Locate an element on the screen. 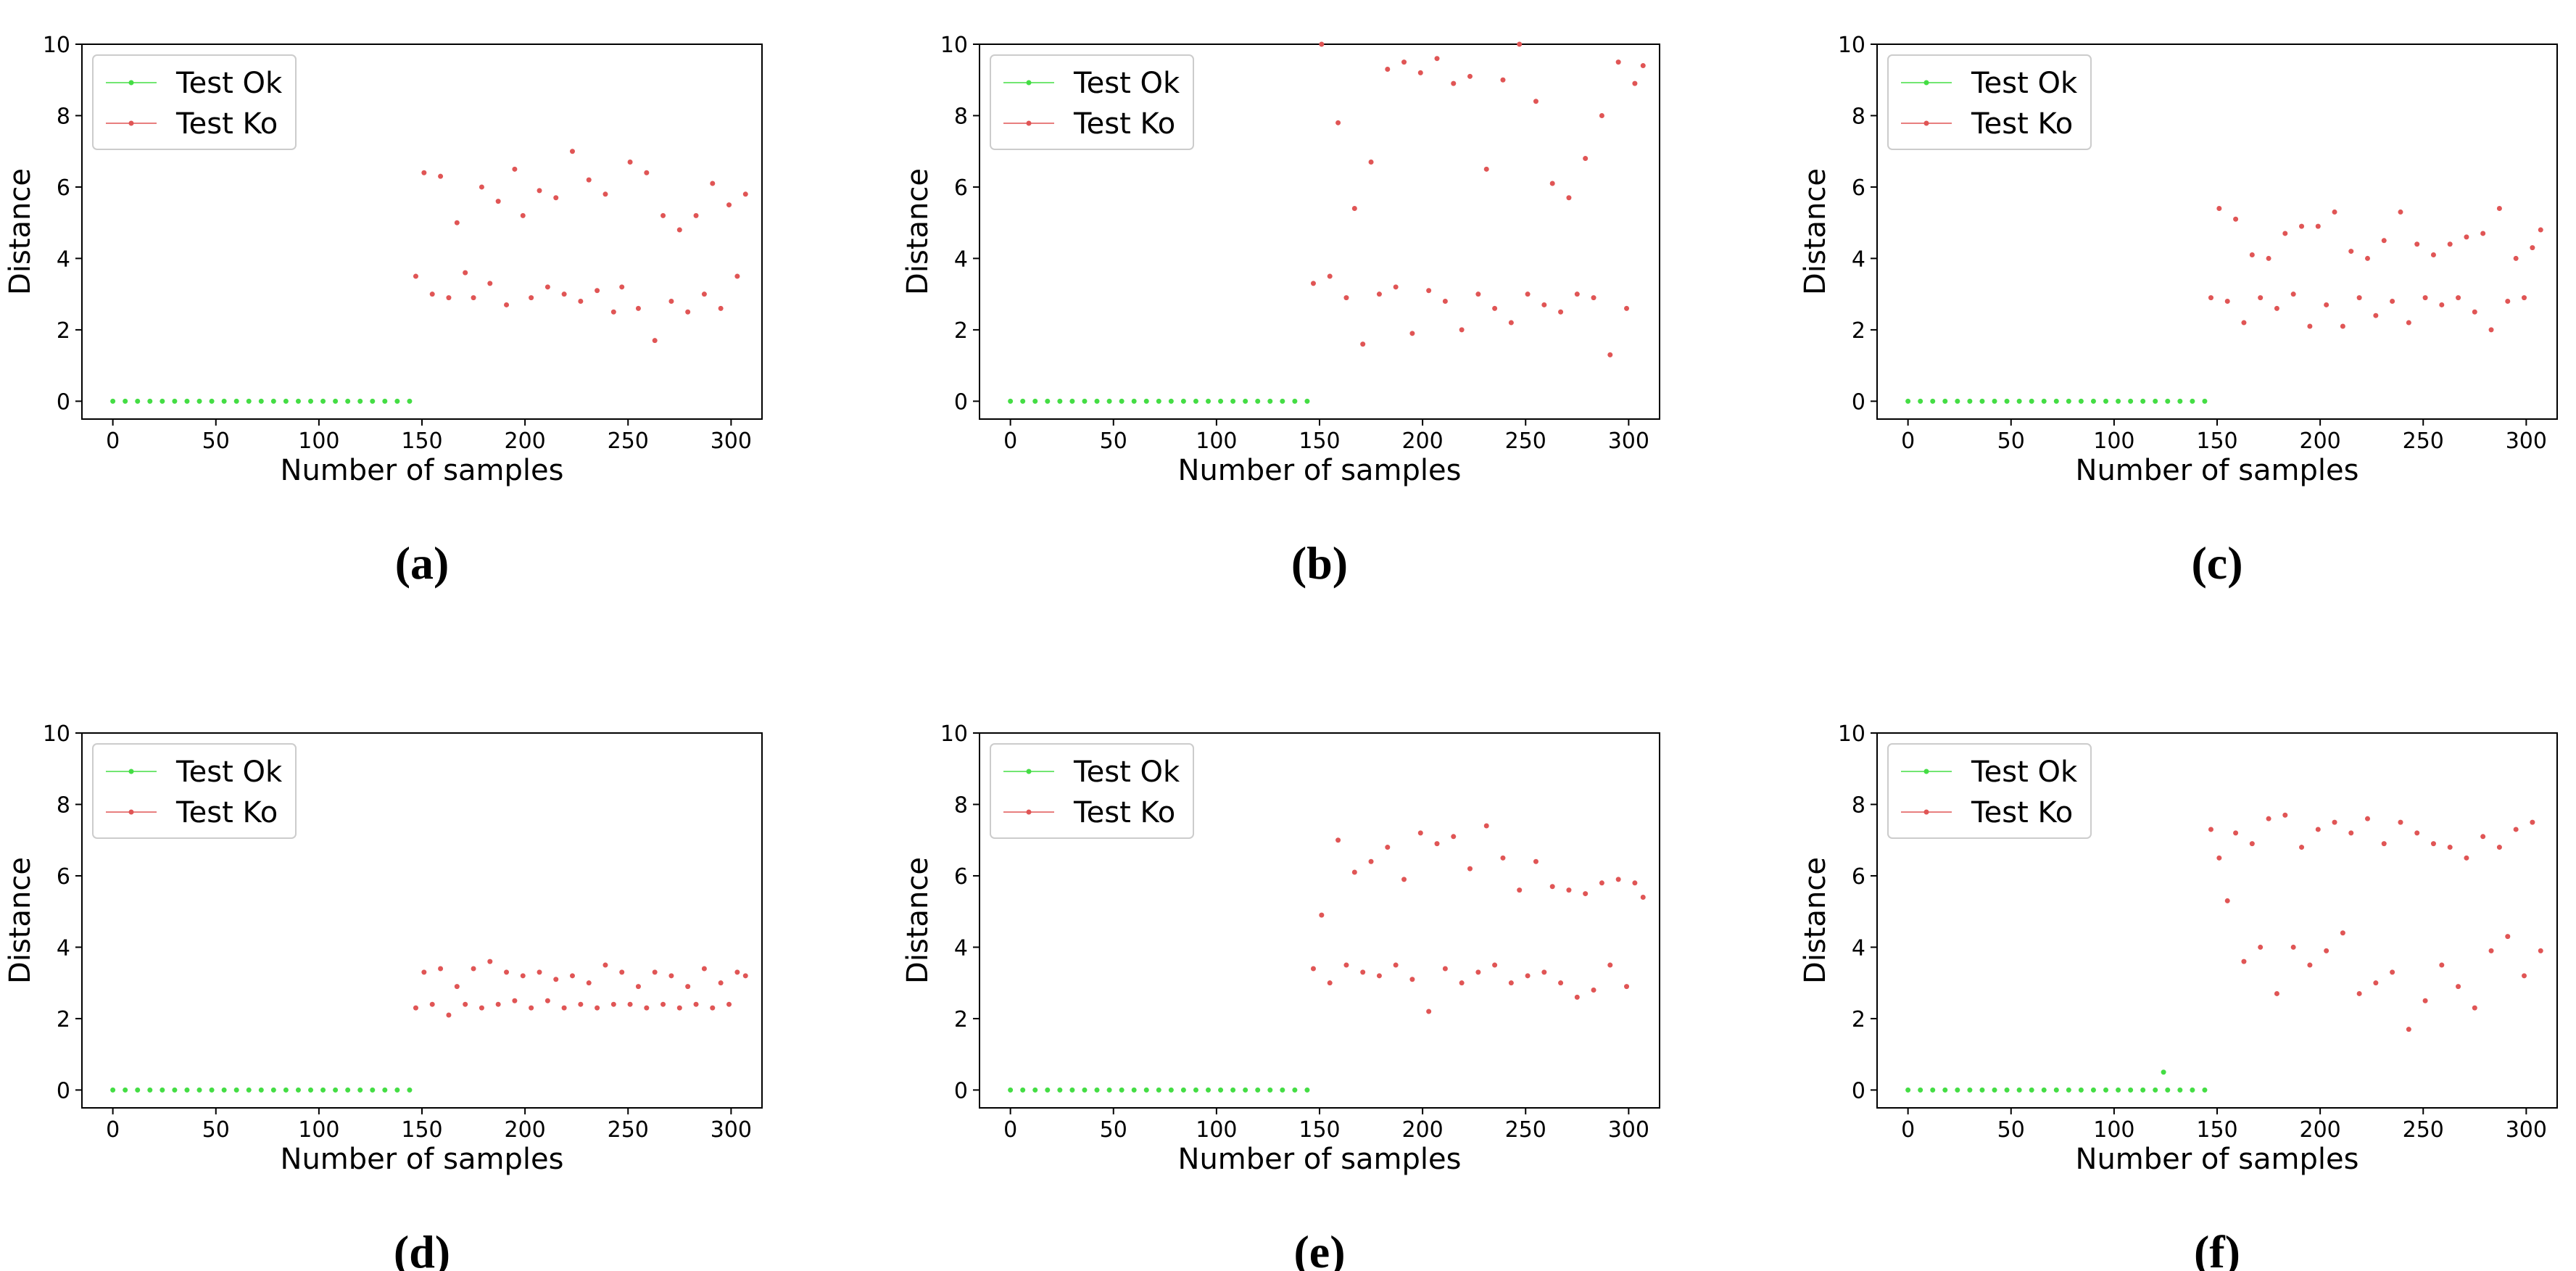  y-tick-label: 6 is located at coordinates (961, 188).